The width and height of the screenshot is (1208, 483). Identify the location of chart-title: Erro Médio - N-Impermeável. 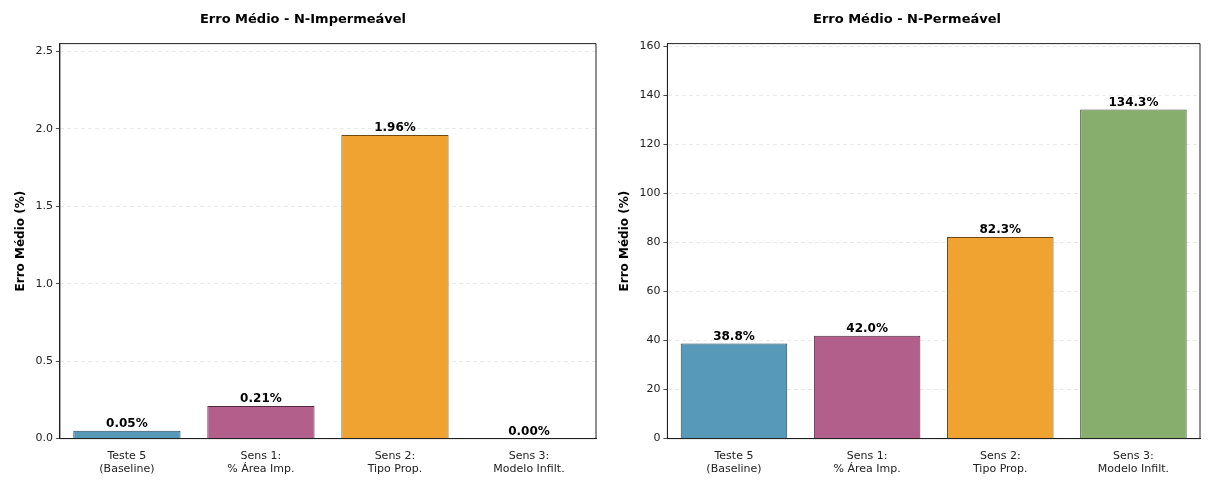
(303, 19).